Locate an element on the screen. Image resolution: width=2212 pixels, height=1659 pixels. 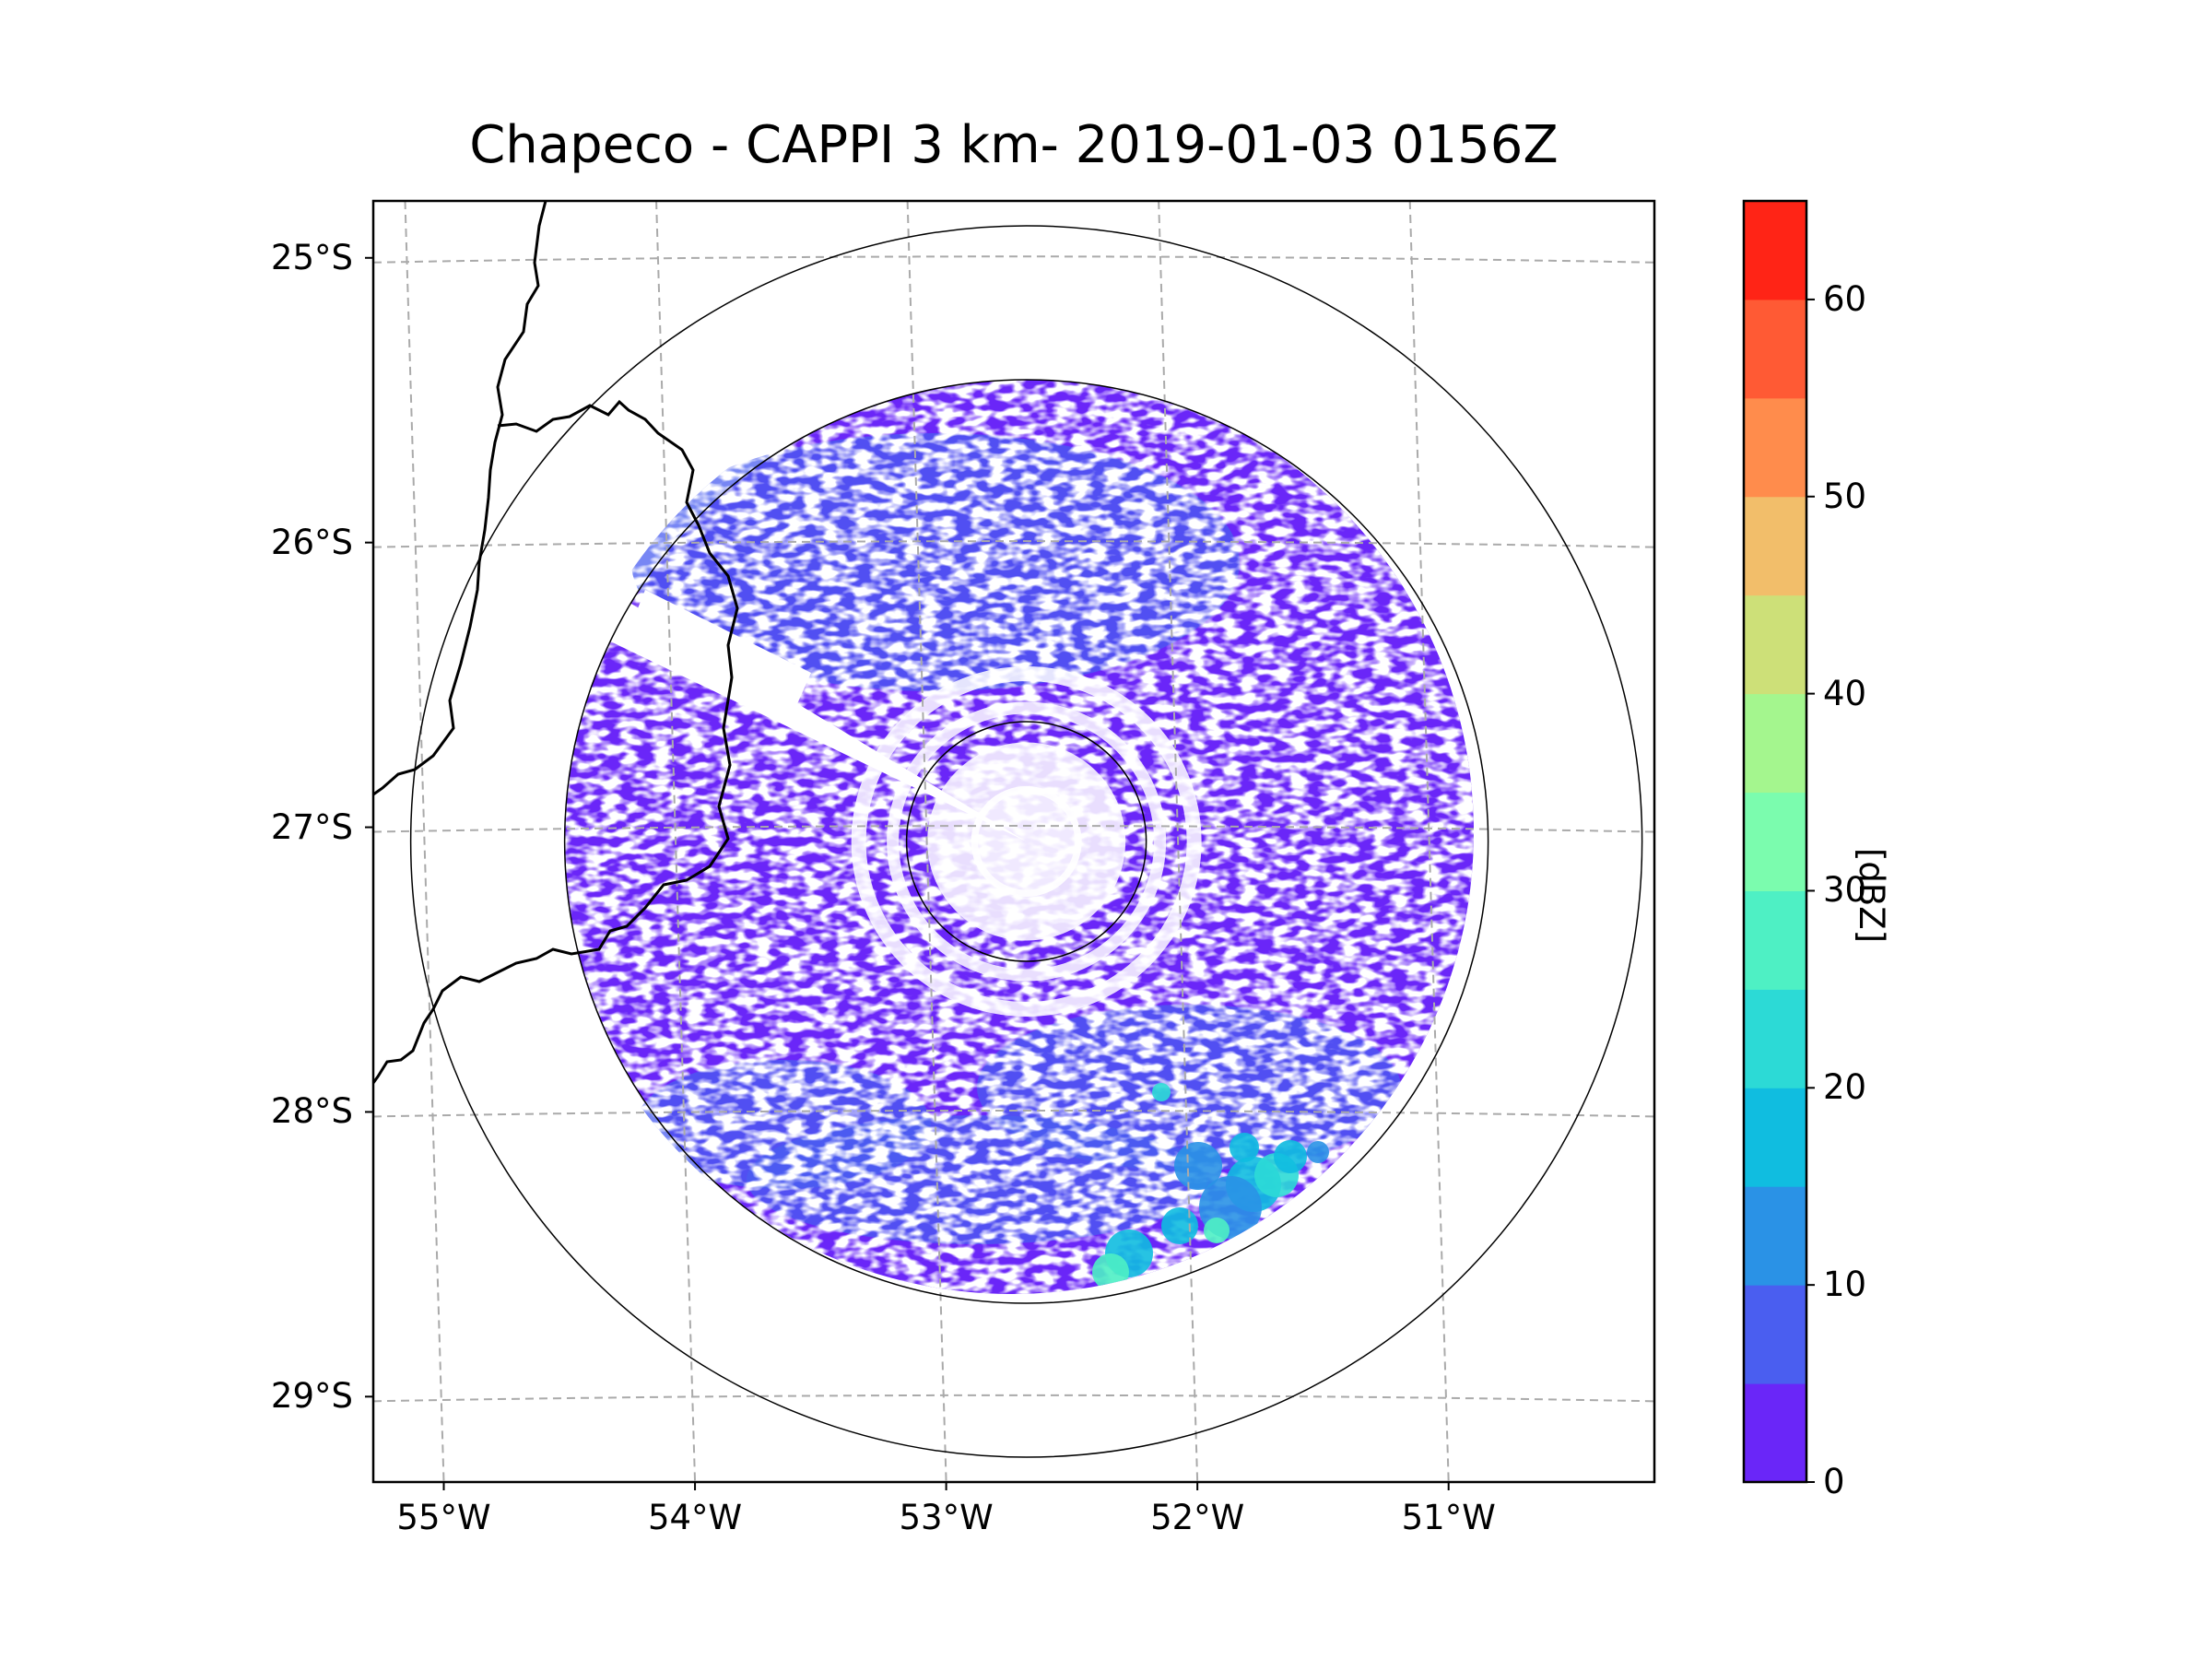
state-borders is located at coordinates (556, 642).